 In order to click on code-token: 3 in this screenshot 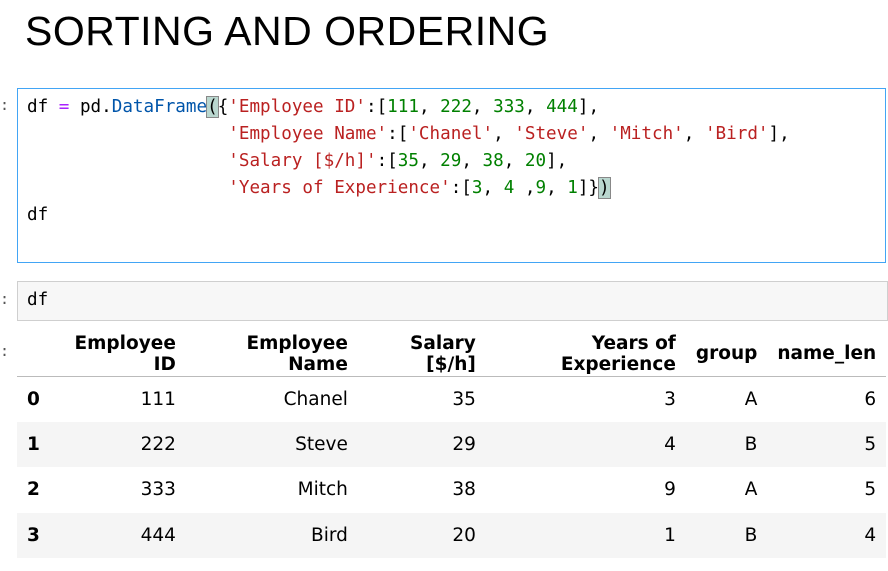, I will do `click(477, 188)`.